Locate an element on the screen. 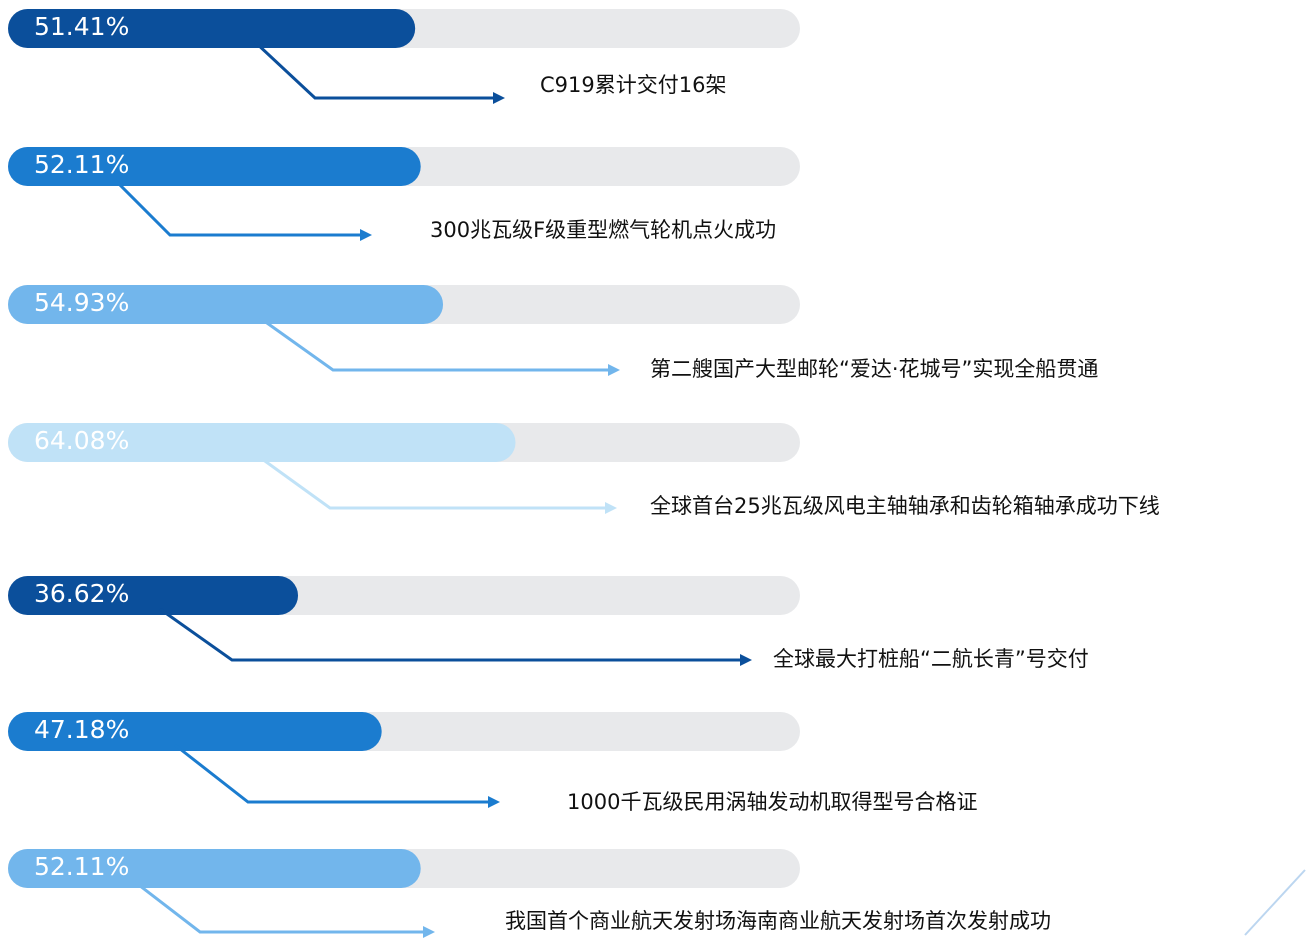  category-label: 全球最大打桩船“二航长青”号交付 is located at coordinates (931, 659).